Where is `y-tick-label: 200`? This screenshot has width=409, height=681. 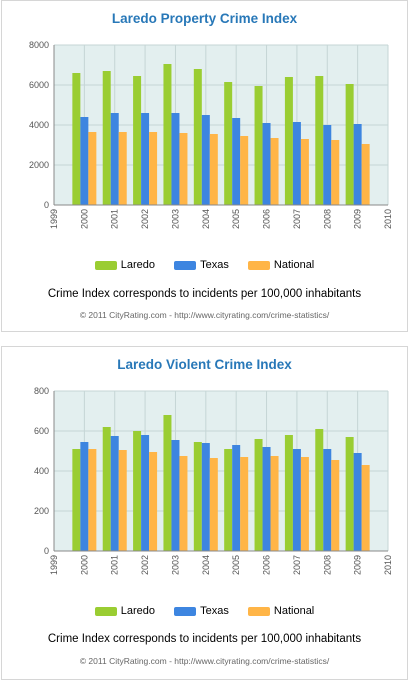 y-tick-label: 200 is located at coordinates (41, 511).